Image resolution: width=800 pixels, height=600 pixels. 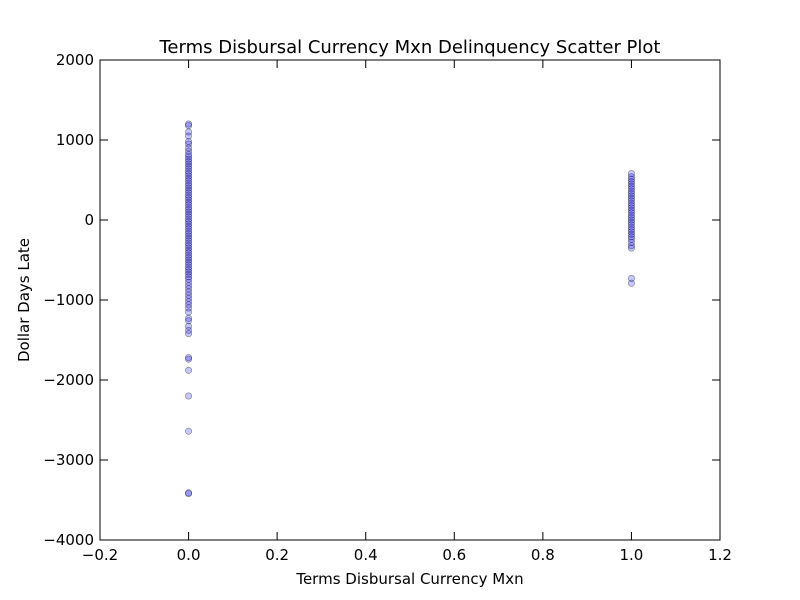 What do you see at coordinates (543, 555) in the screenshot?
I see `x-tick-label: 0.8` at bounding box center [543, 555].